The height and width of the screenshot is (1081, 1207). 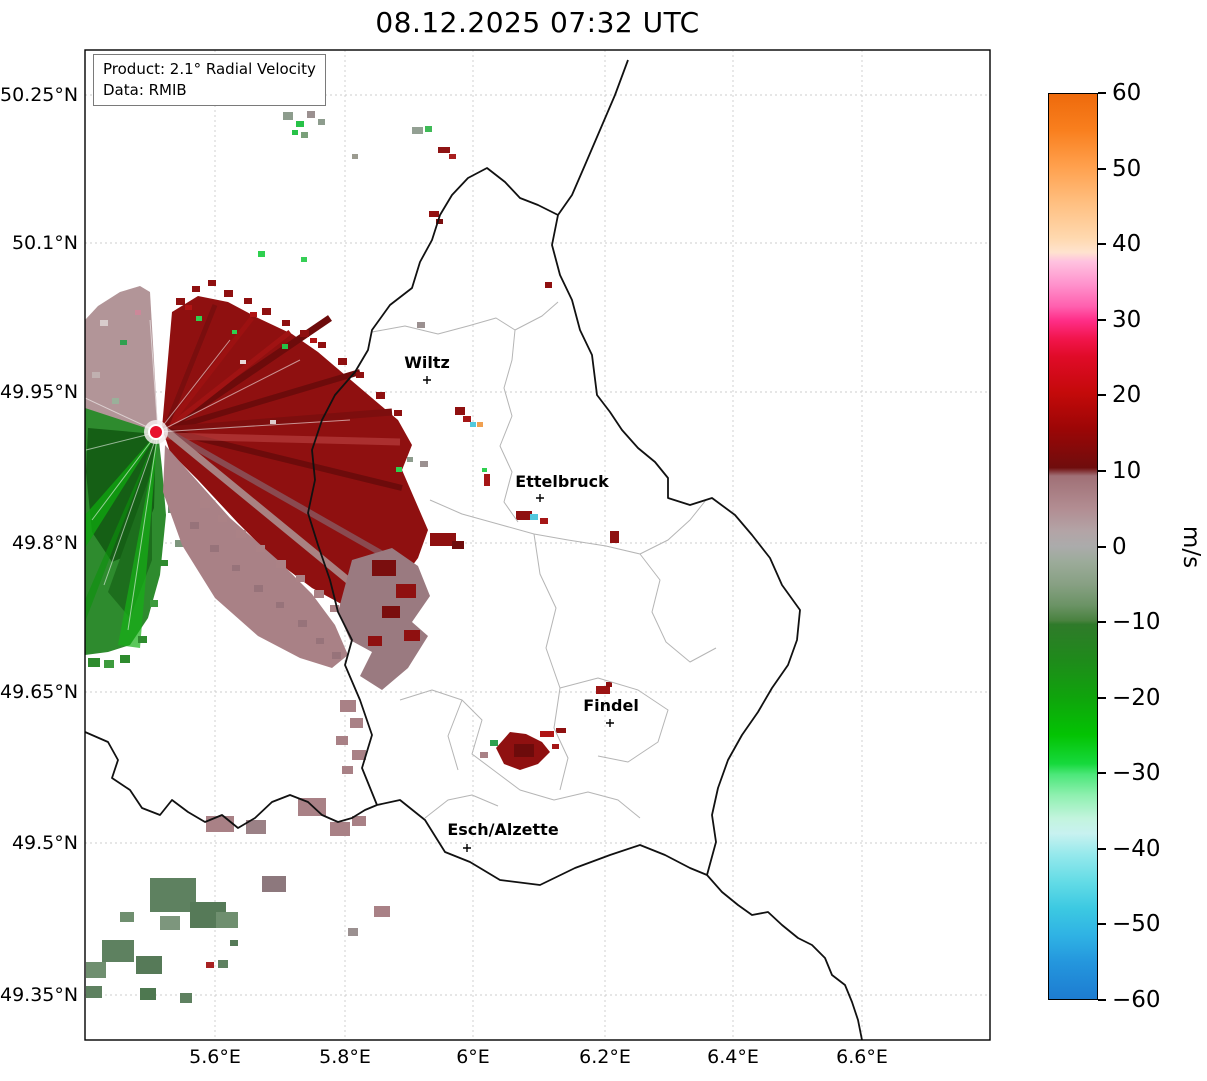 I want to click on city-marker-wiltz, so click(x=427, y=380).